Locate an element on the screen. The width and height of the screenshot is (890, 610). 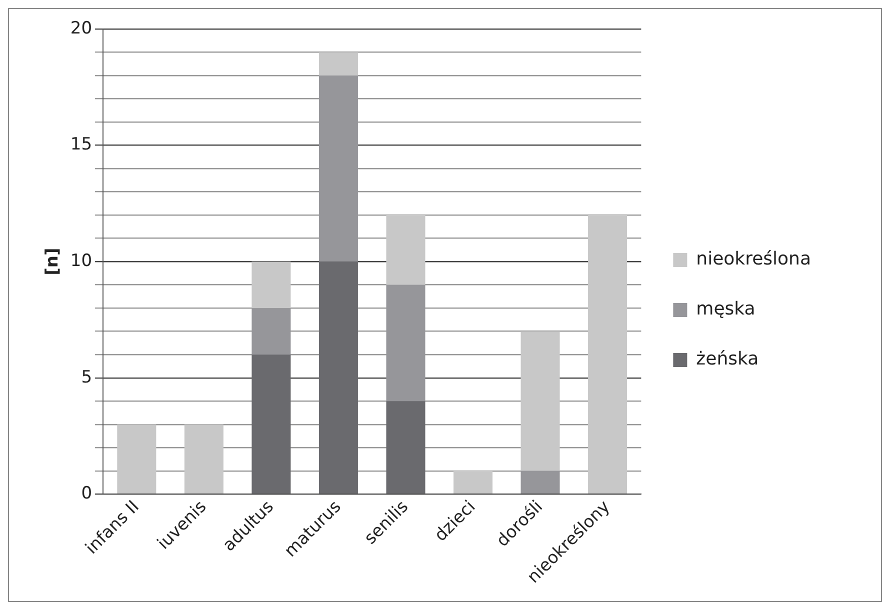
y-tick-label: 20 is located at coordinates (81, 28).